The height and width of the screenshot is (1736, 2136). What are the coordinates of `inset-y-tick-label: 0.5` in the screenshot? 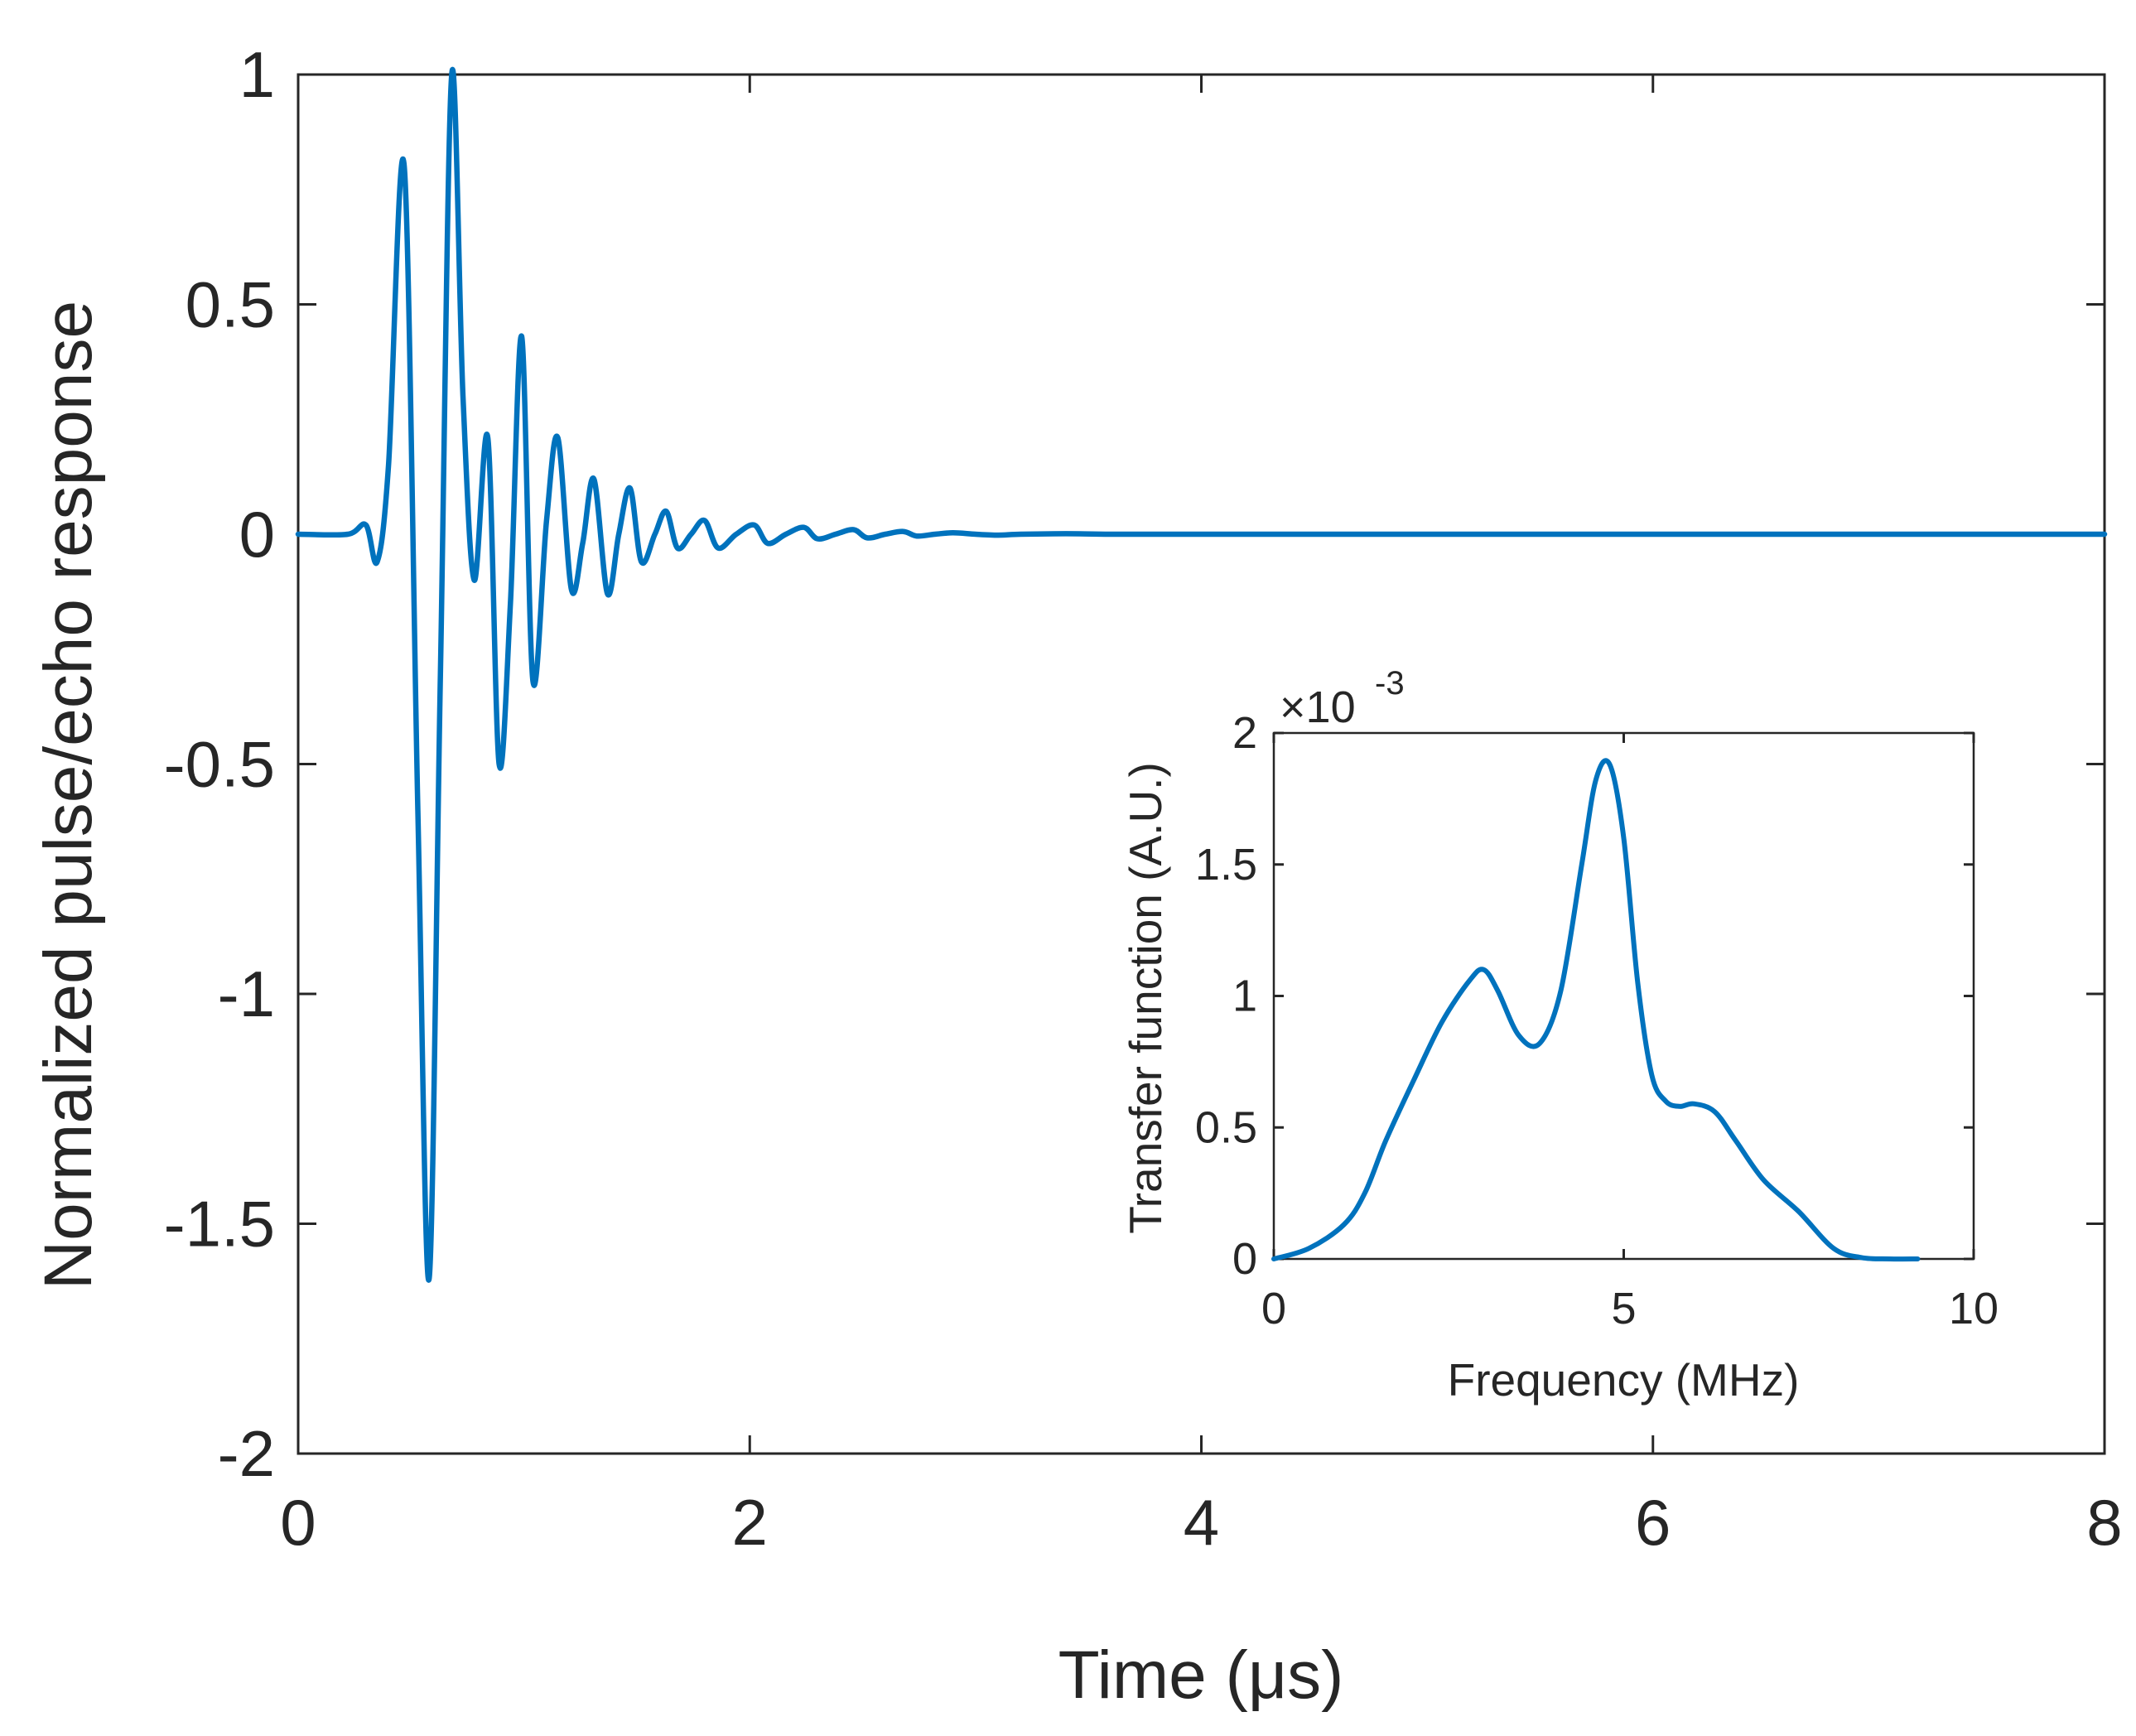 It's located at (1226, 1127).